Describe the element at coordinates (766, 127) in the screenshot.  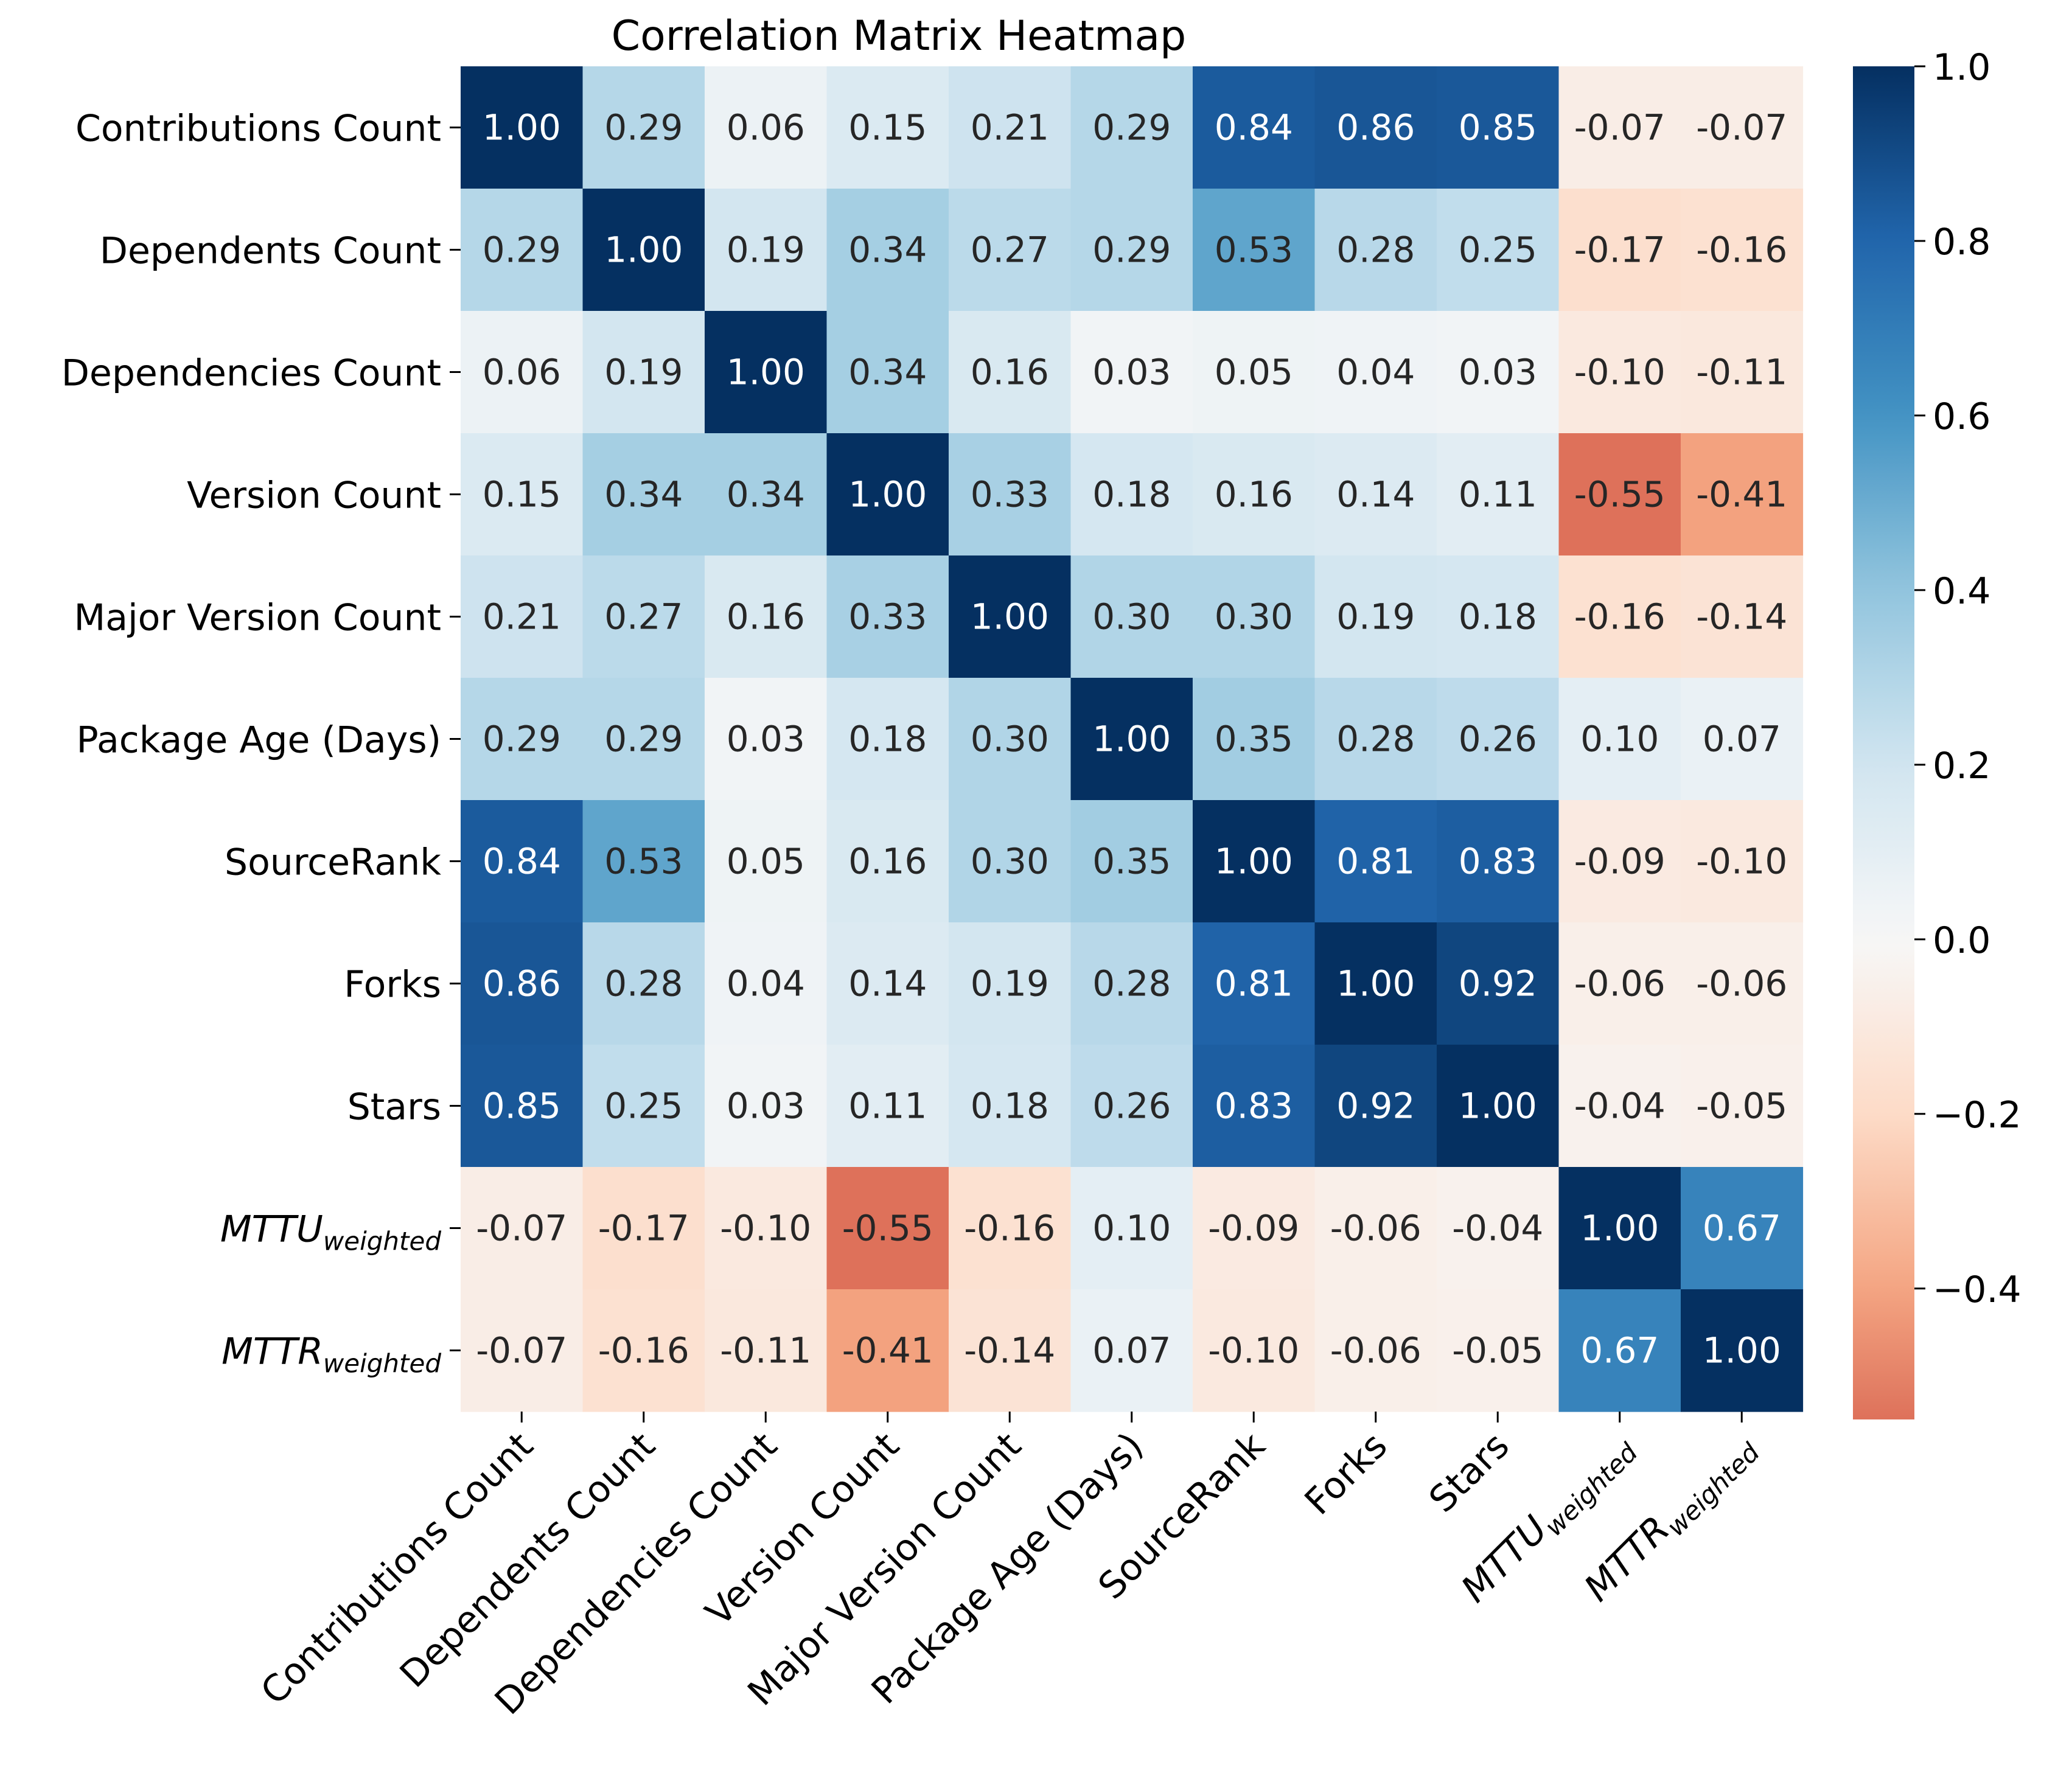
I see `cell-value-label: 0.06` at that location.